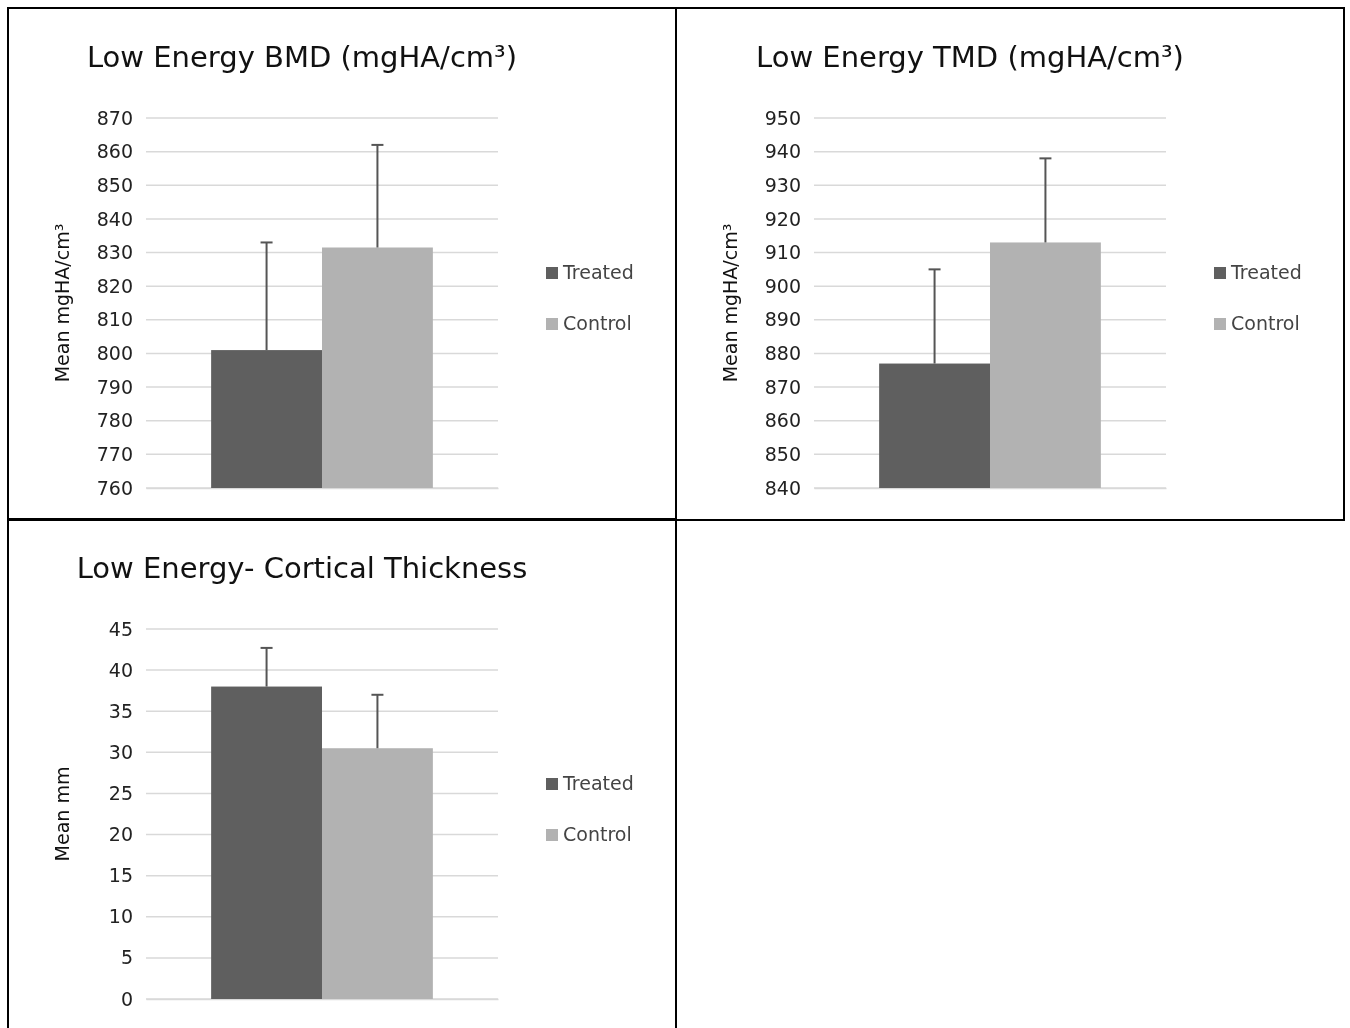 The image size is (1350, 1028). I want to click on chart-title: Low Energy- Cortical Thickness, so click(302, 568).